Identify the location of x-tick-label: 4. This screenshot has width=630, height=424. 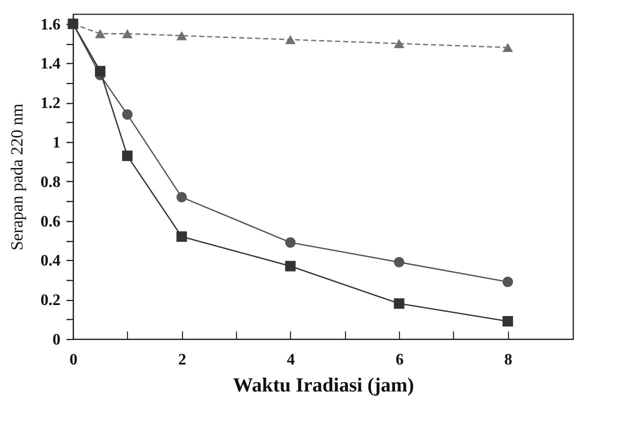
(290, 360).